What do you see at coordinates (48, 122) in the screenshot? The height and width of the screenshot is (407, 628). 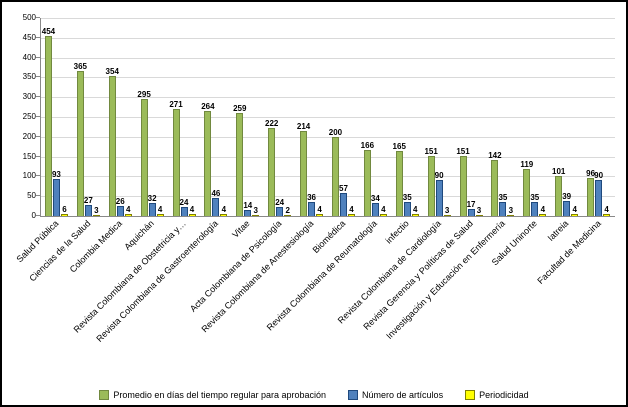 I see `bar-series-0: 454` at bounding box center [48, 122].